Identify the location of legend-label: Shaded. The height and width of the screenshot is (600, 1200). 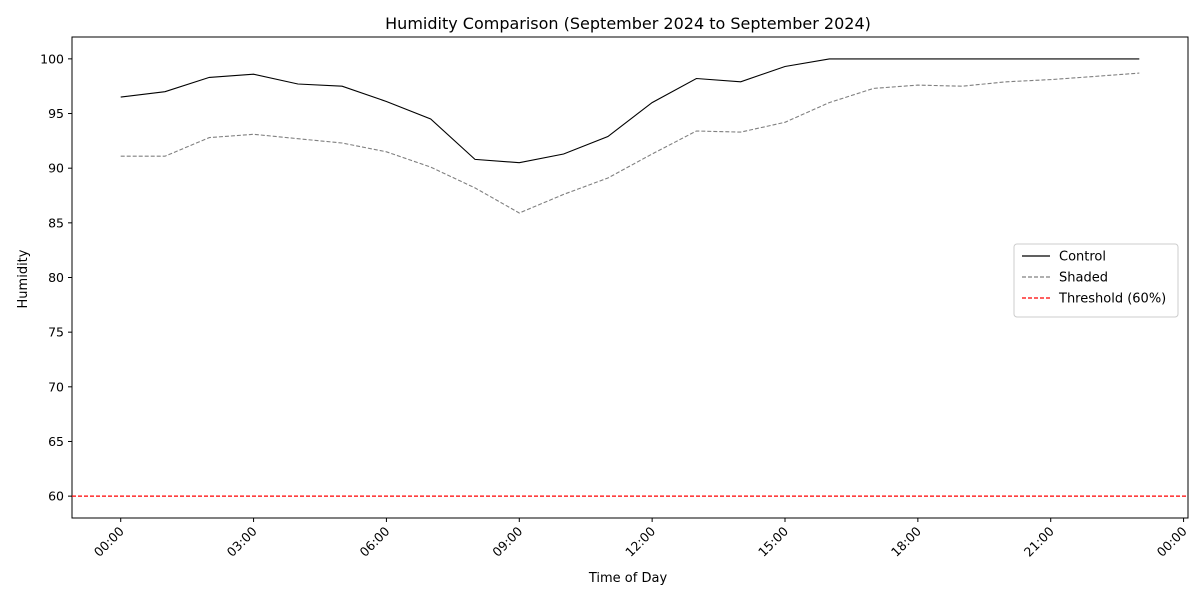
(1083, 278).